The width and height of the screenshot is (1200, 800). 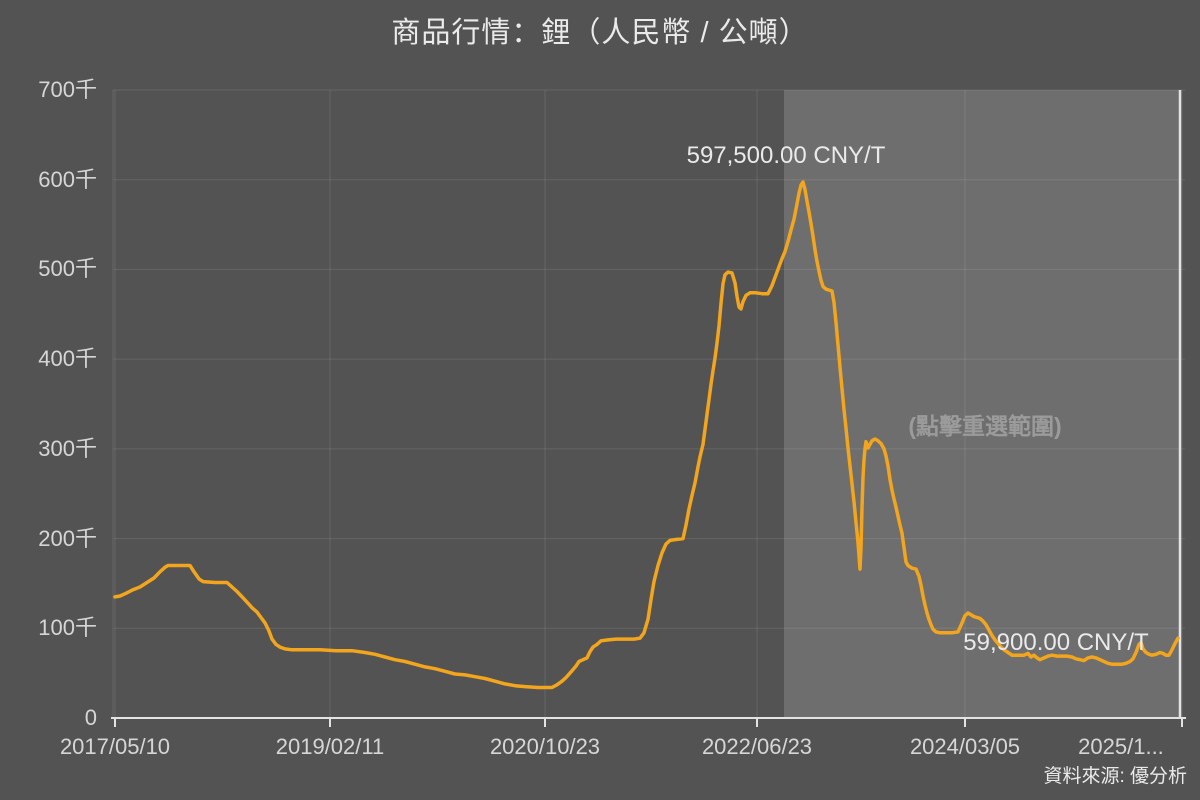 What do you see at coordinates (67, 269) in the screenshot?
I see `y-axis-label: 500千` at bounding box center [67, 269].